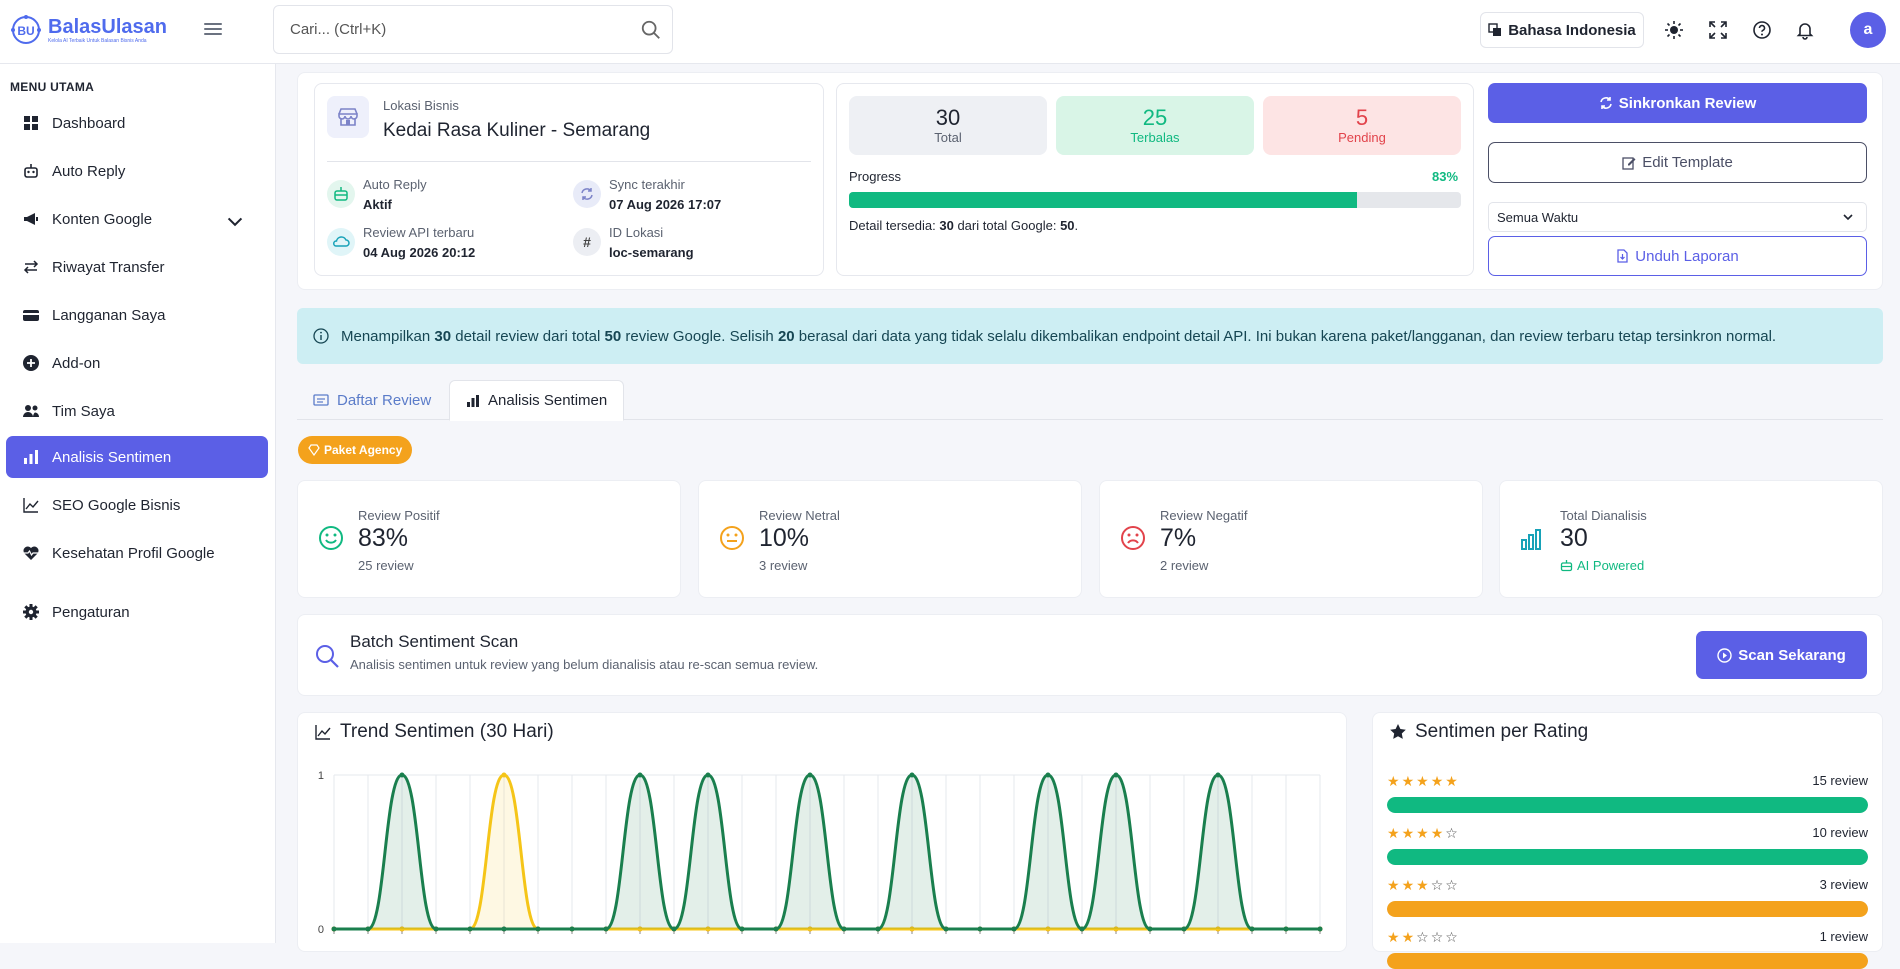  What do you see at coordinates (137, 553) in the screenshot?
I see `sidebar-item-kesehatan-profil: Kesehatan Profil Google` at bounding box center [137, 553].